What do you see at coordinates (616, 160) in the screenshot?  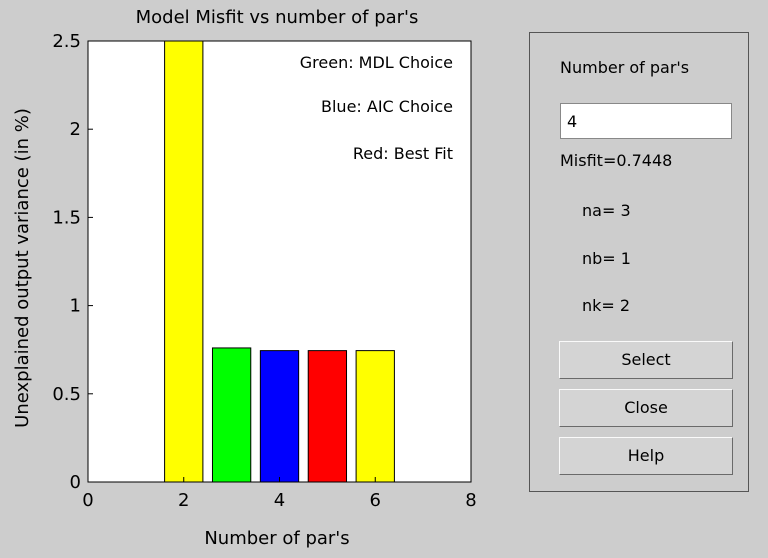 I see `misfit-text: Misfit=0.7448` at bounding box center [616, 160].